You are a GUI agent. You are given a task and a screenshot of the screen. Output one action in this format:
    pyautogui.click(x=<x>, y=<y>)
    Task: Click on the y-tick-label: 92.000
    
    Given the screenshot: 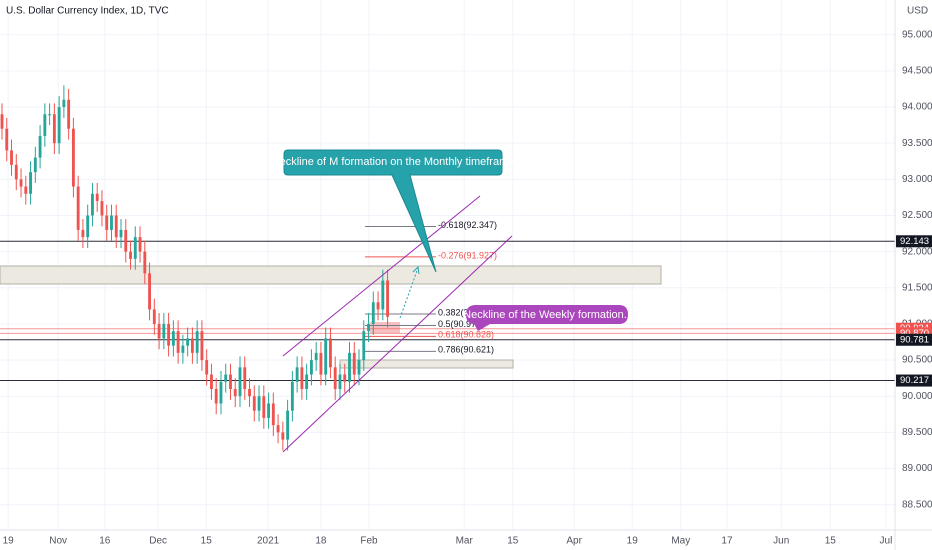 What is the action you would take?
    pyautogui.click(x=917, y=251)
    